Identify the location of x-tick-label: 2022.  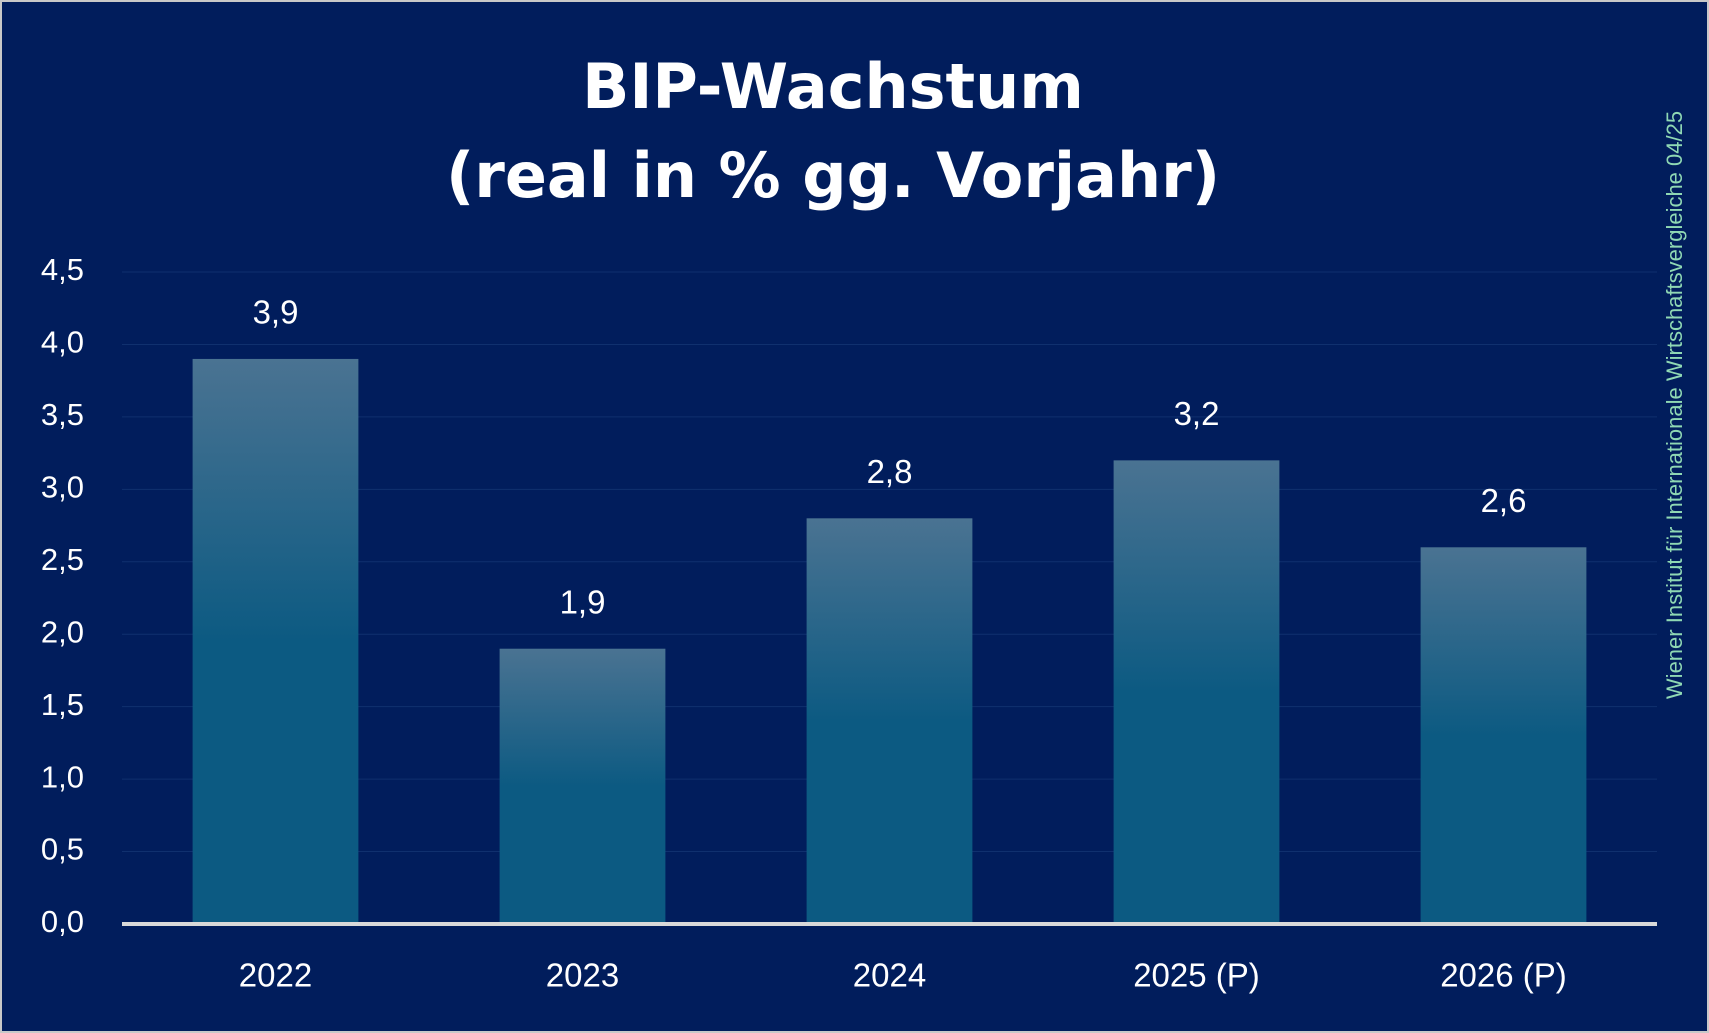
(275, 975).